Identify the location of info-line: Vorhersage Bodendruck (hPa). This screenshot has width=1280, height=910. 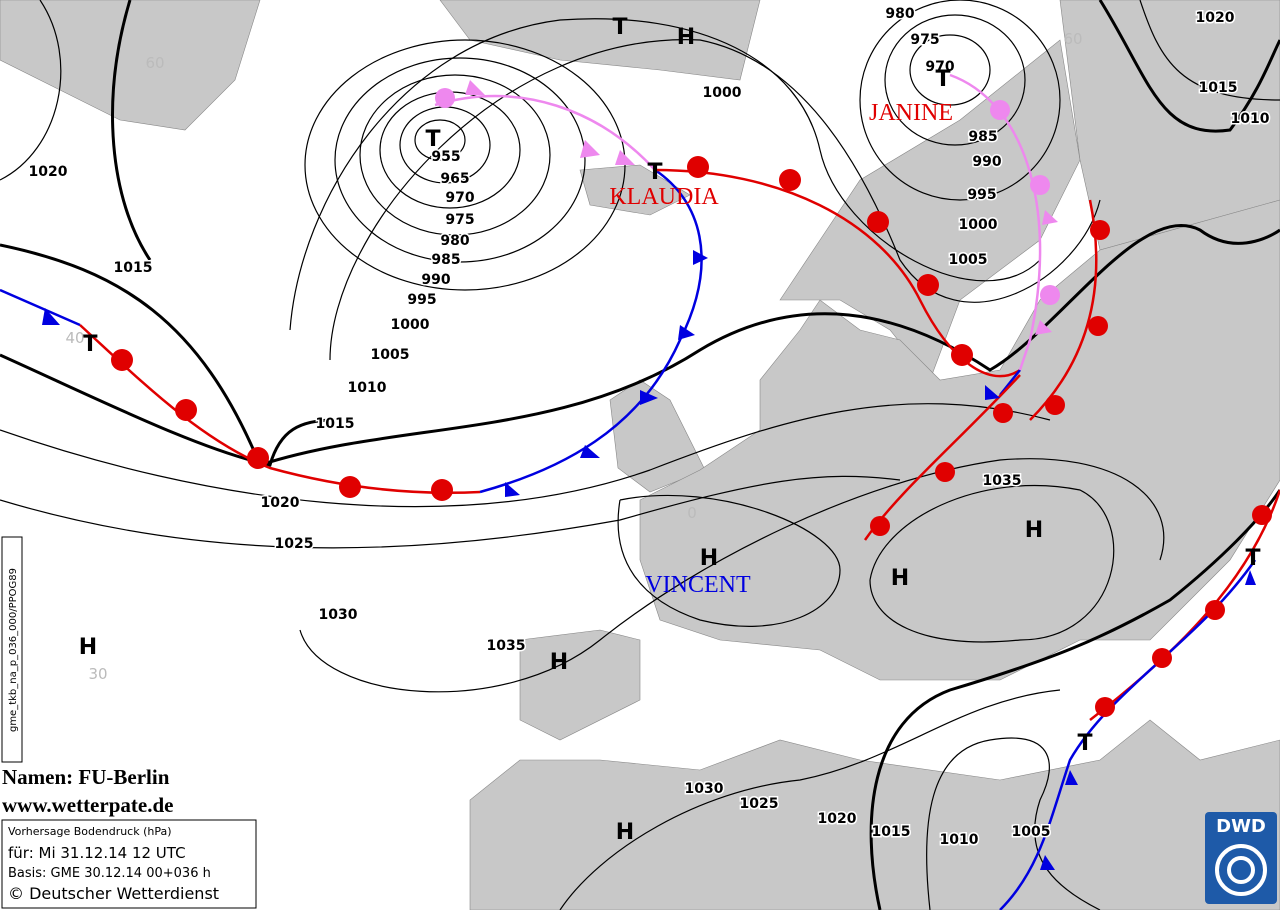
(90, 831).